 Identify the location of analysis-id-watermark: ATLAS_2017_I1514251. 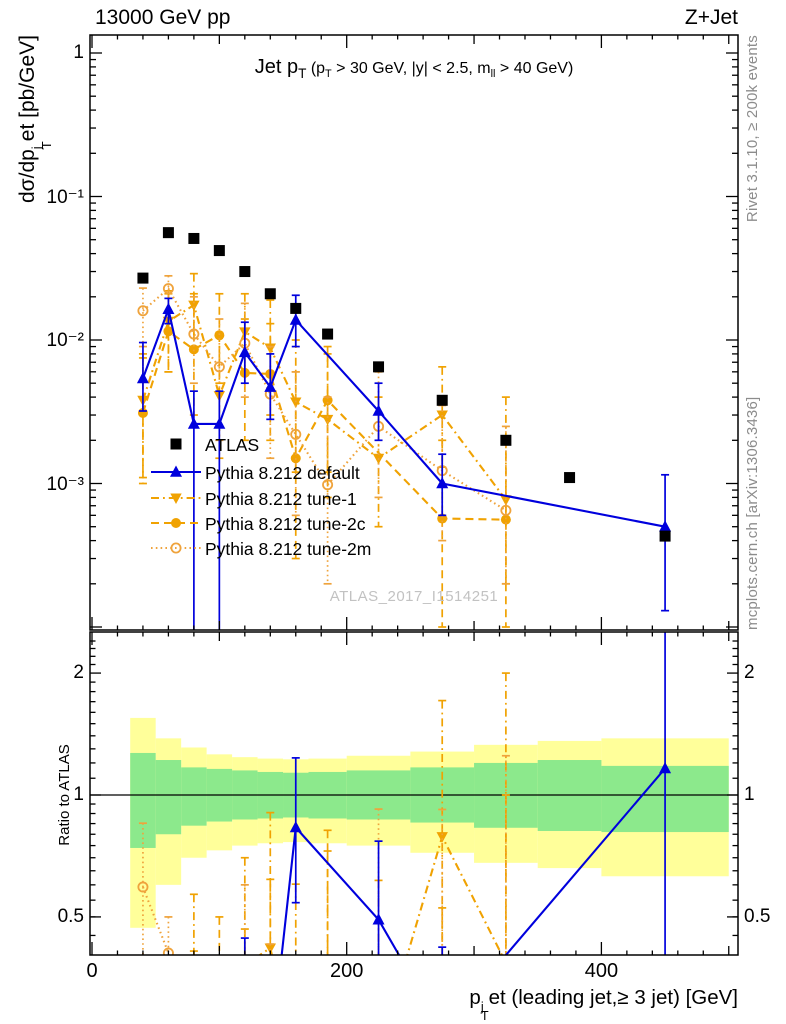
(414, 596).